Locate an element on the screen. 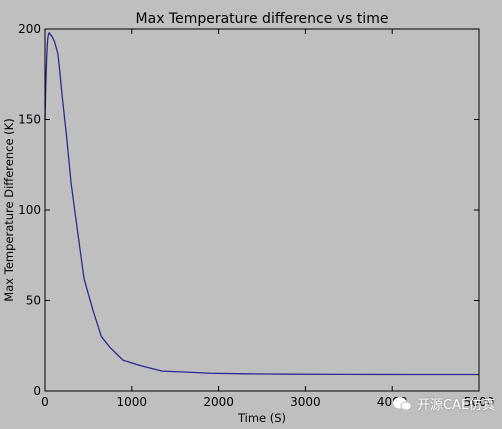 The width and height of the screenshot is (502, 429). chart-title: Max Temperature difference vs time is located at coordinates (262, 19).